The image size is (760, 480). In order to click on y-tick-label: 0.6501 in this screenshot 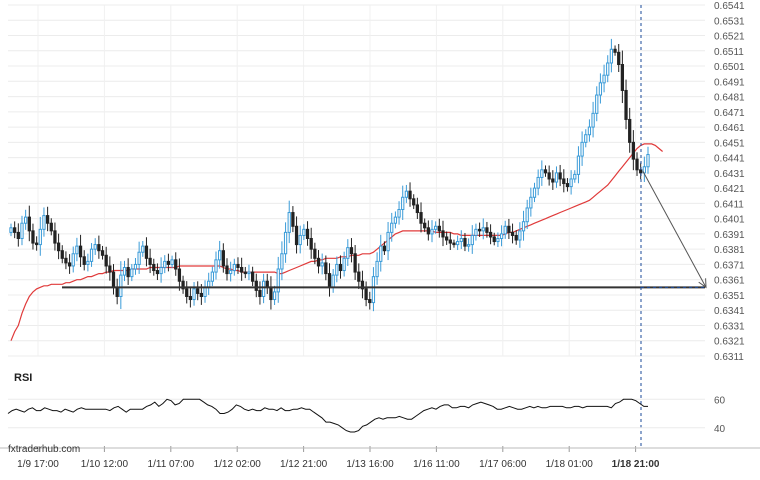, I will do `click(729, 67)`.